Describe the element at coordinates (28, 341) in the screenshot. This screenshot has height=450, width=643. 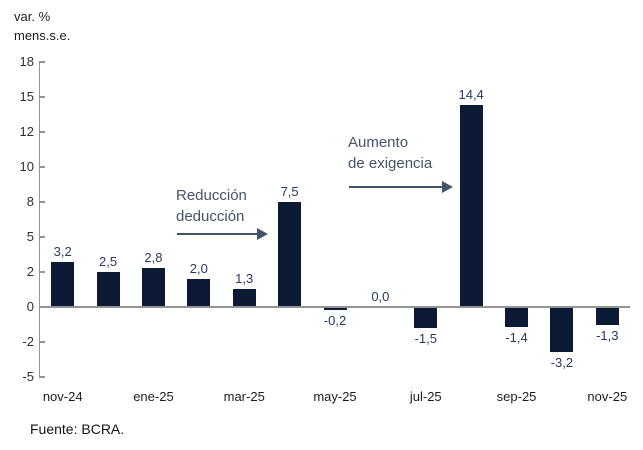
I see `y-tick-label: -2` at that location.